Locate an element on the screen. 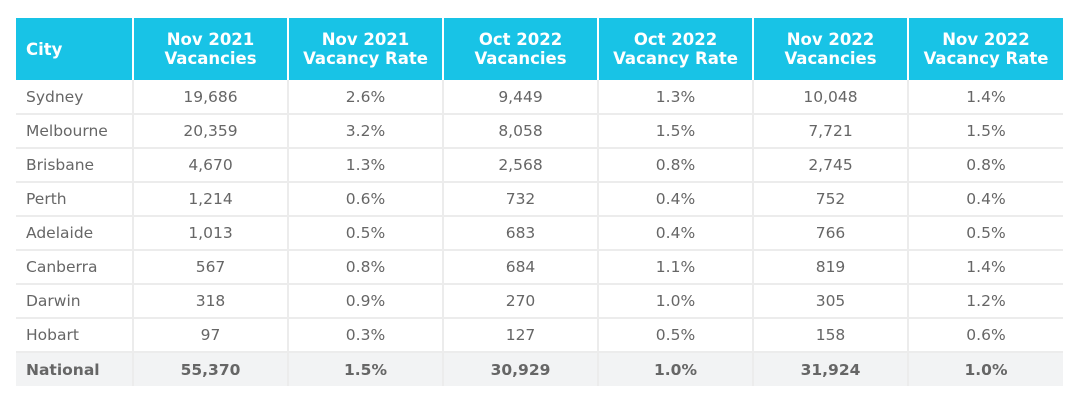 The image size is (1080, 405). city-cell: Darwin is located at coordinates (75, 301).